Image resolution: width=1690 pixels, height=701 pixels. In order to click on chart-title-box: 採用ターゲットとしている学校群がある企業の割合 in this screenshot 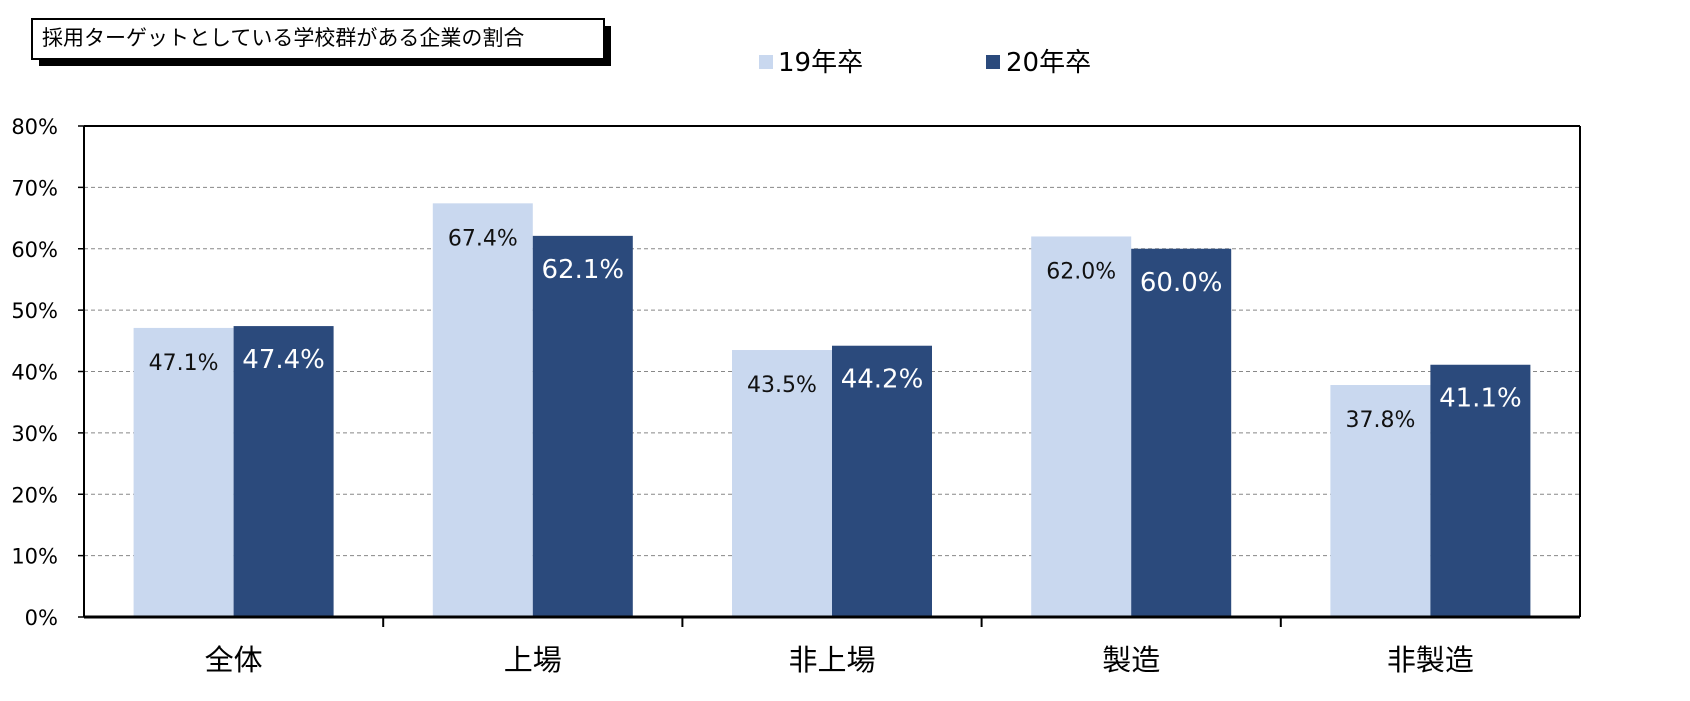, I will do `click(321, 42)`.